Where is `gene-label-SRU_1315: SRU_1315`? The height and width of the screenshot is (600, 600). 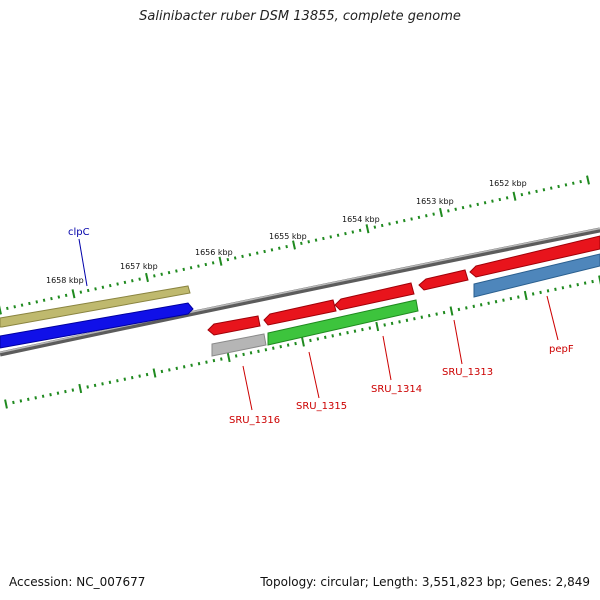 gene-label-SRU_1315: SRU_1315 is located at coordinates (321, 406).